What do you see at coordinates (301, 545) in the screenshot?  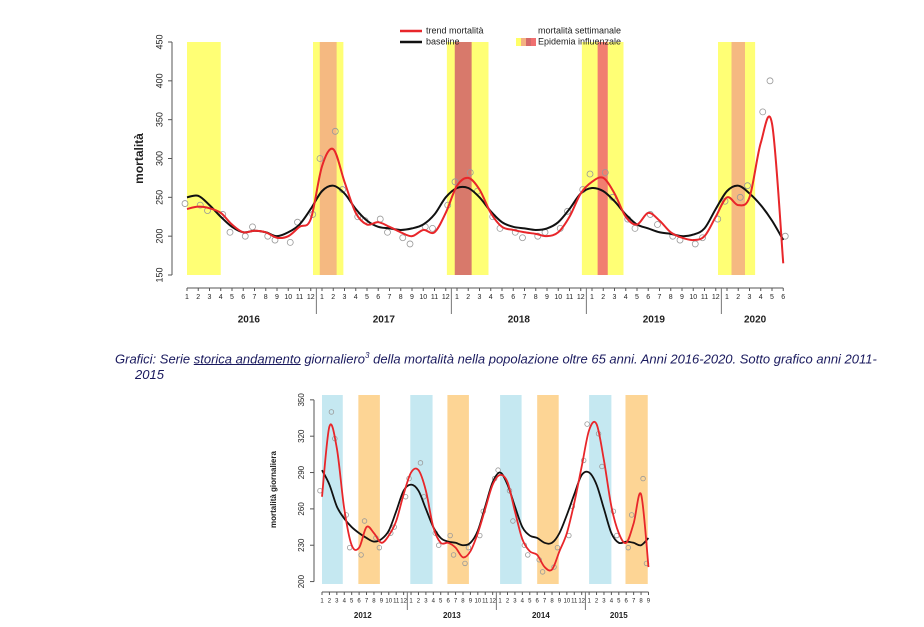 I see `y-tick-label: 230` at bounding box center [301, 545].